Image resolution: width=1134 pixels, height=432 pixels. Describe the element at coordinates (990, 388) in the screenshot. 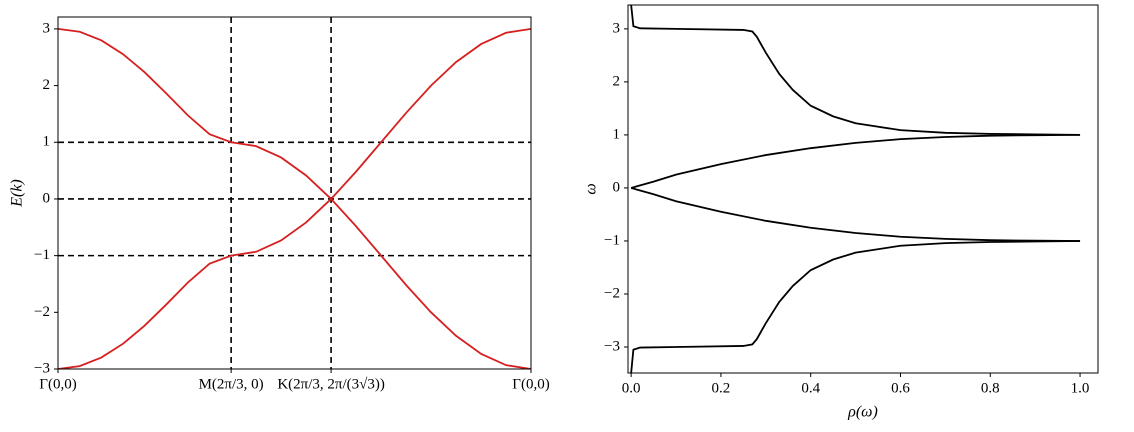

I see `x-tick-label: 0.8` at that location.